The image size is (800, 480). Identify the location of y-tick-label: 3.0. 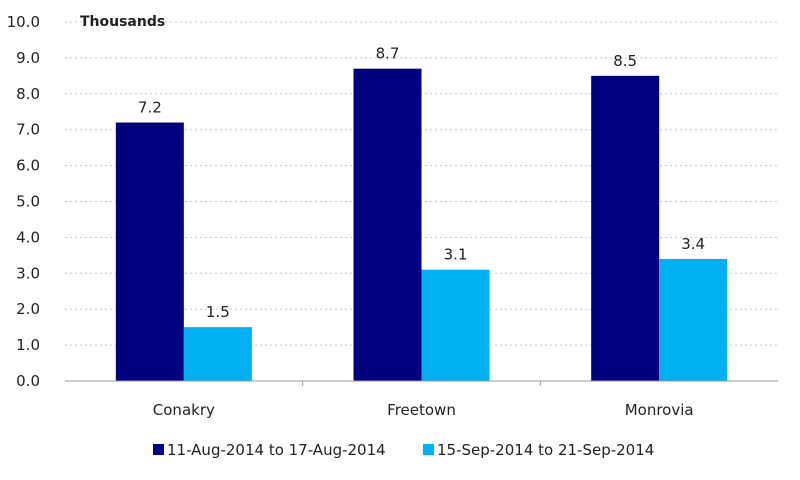
(28, 273).